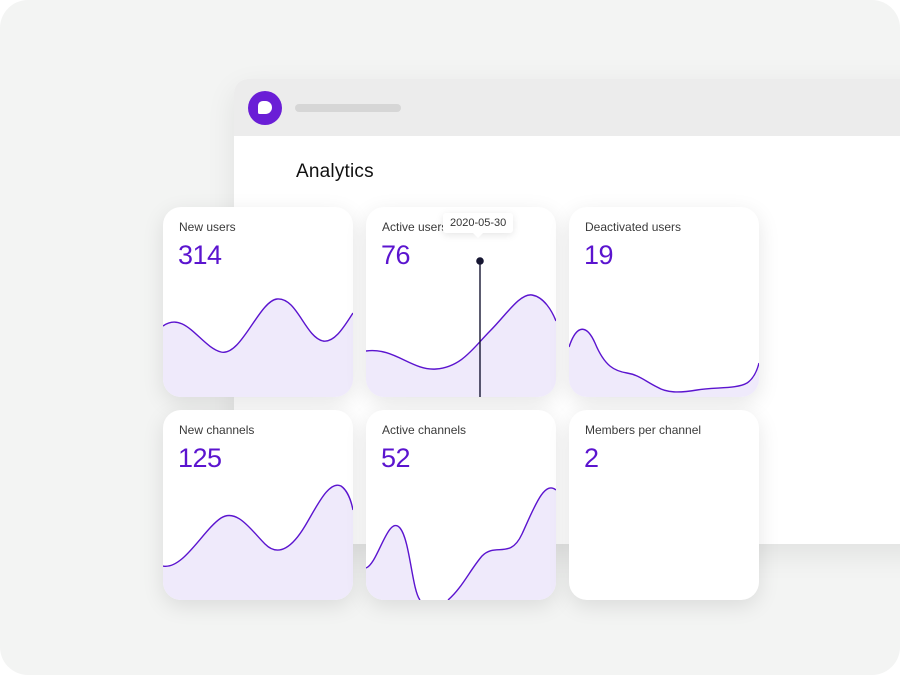 The image size is (900, 675). I want to click on card-members-per-channel: Members per channel 2, so click(664, 505).